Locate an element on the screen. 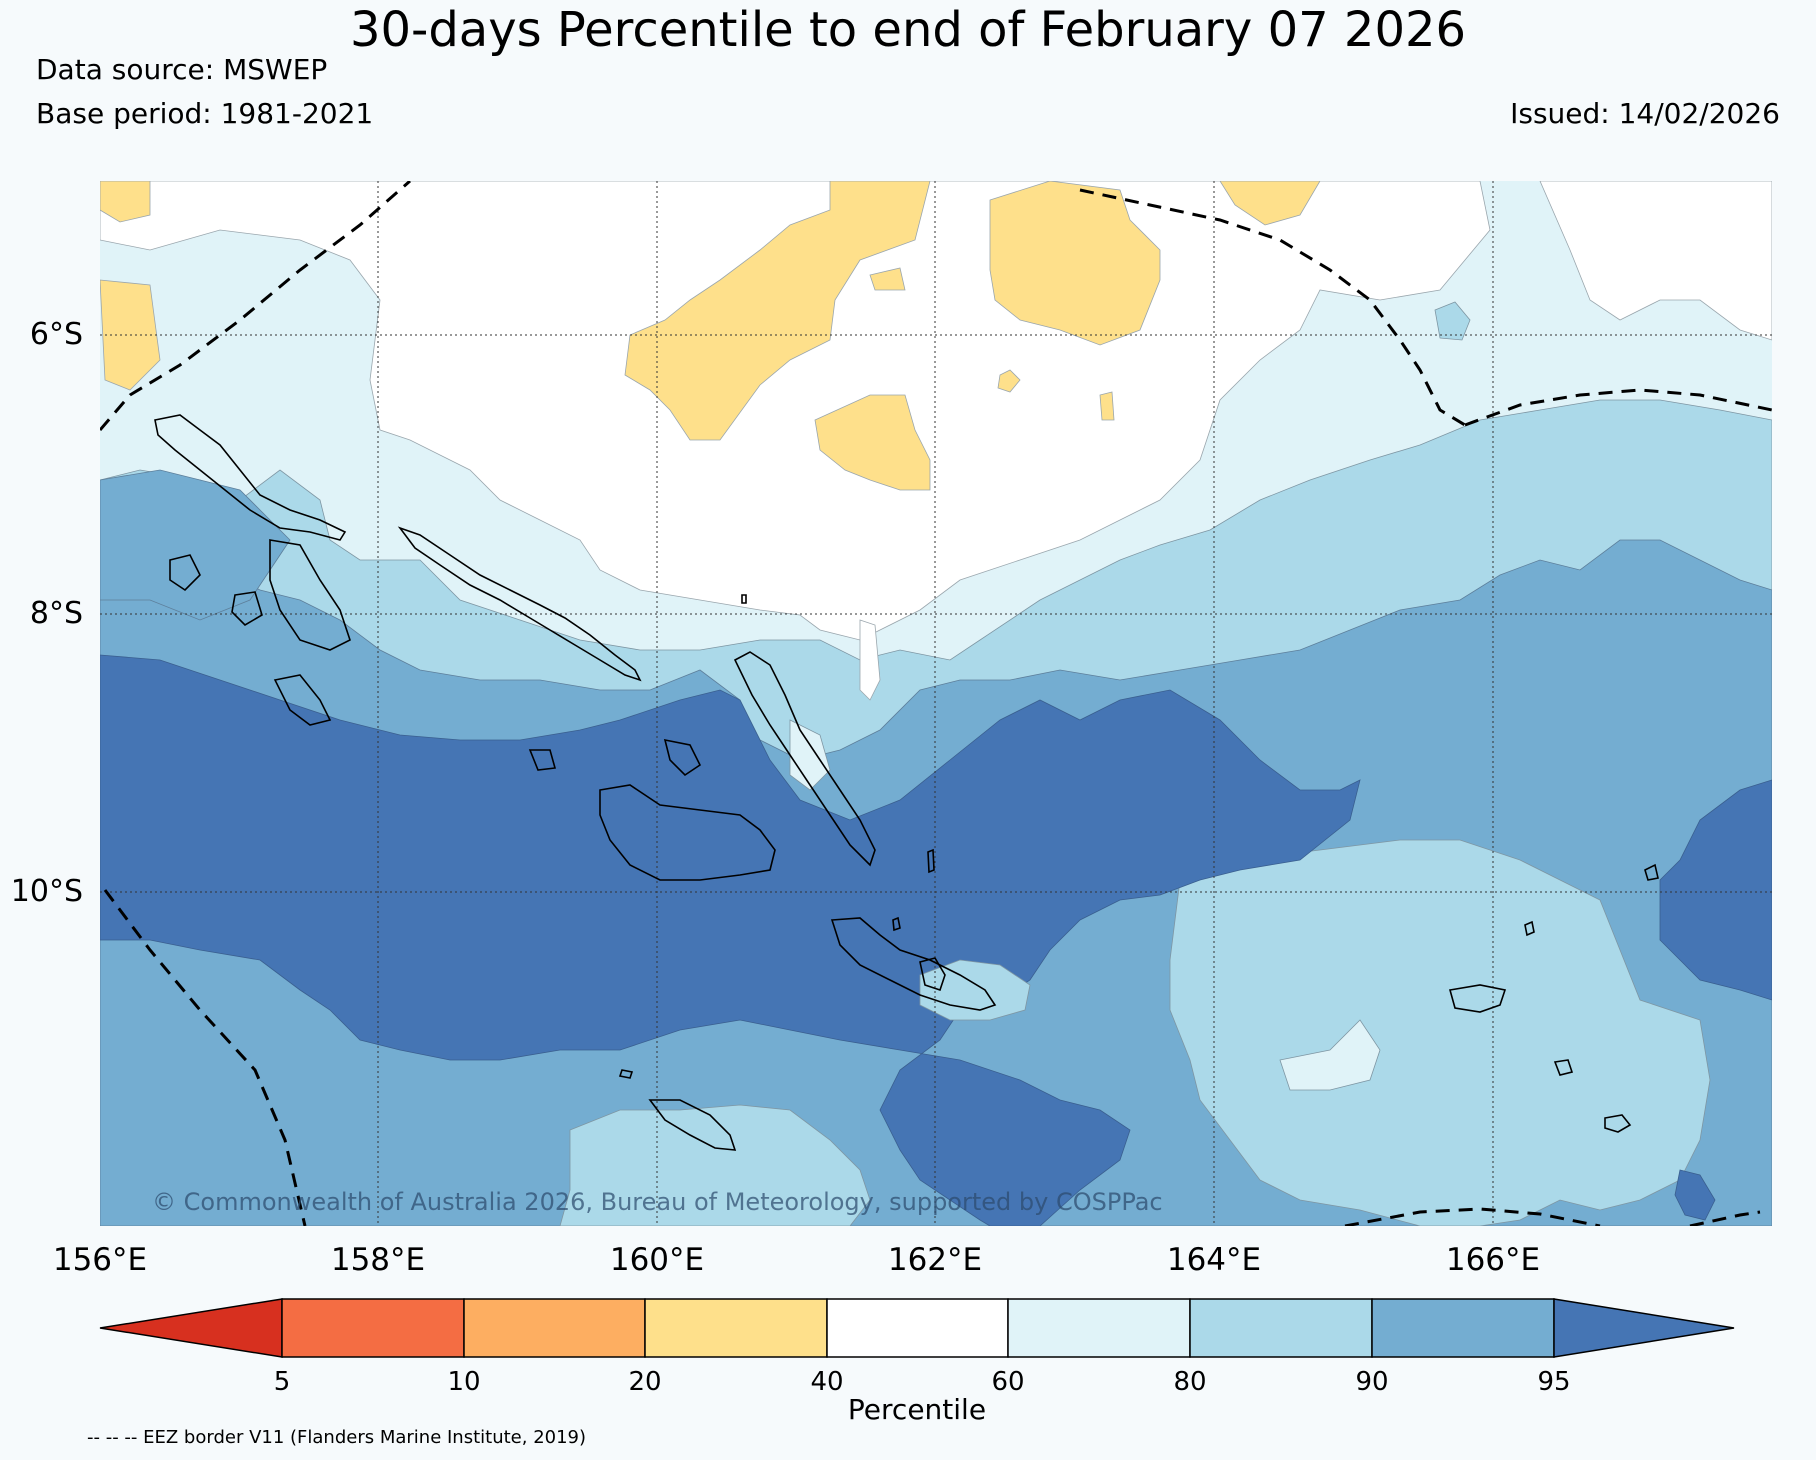 Image resolution: width=1816 pixels, height=1460 pixels. lon-label-164e: 164°E is located at coordinates (1214, 1260).